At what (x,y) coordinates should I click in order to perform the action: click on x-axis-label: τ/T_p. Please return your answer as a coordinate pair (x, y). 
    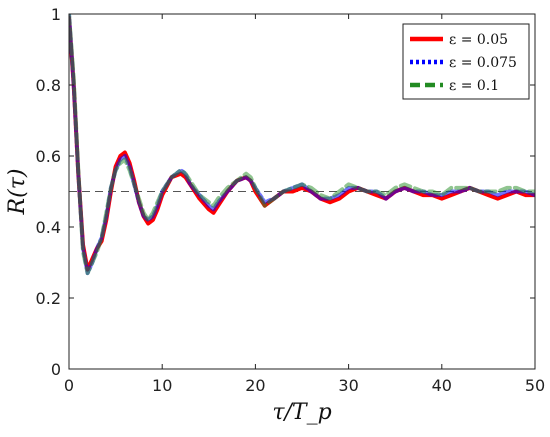
    Looking at the image, I should click on (301, 412).